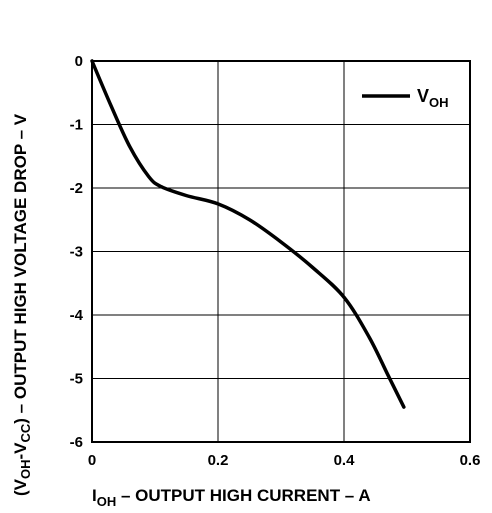 This screenshot has width=492, height=513. I want to click on y-tick-label: -6, so click(76, 442).